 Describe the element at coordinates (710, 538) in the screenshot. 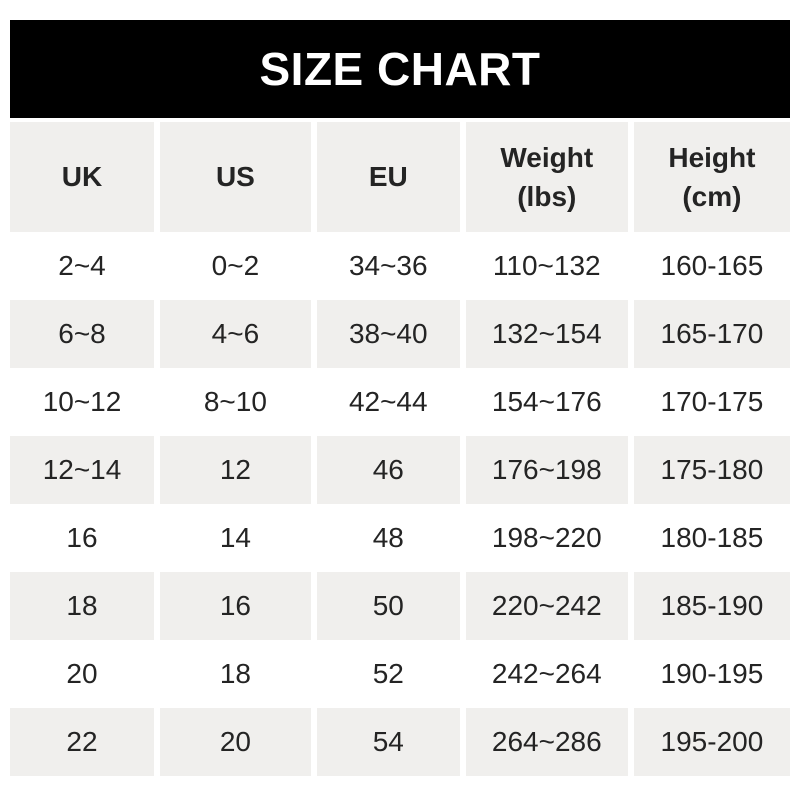

I see `cell-height: 180-185` at that location.